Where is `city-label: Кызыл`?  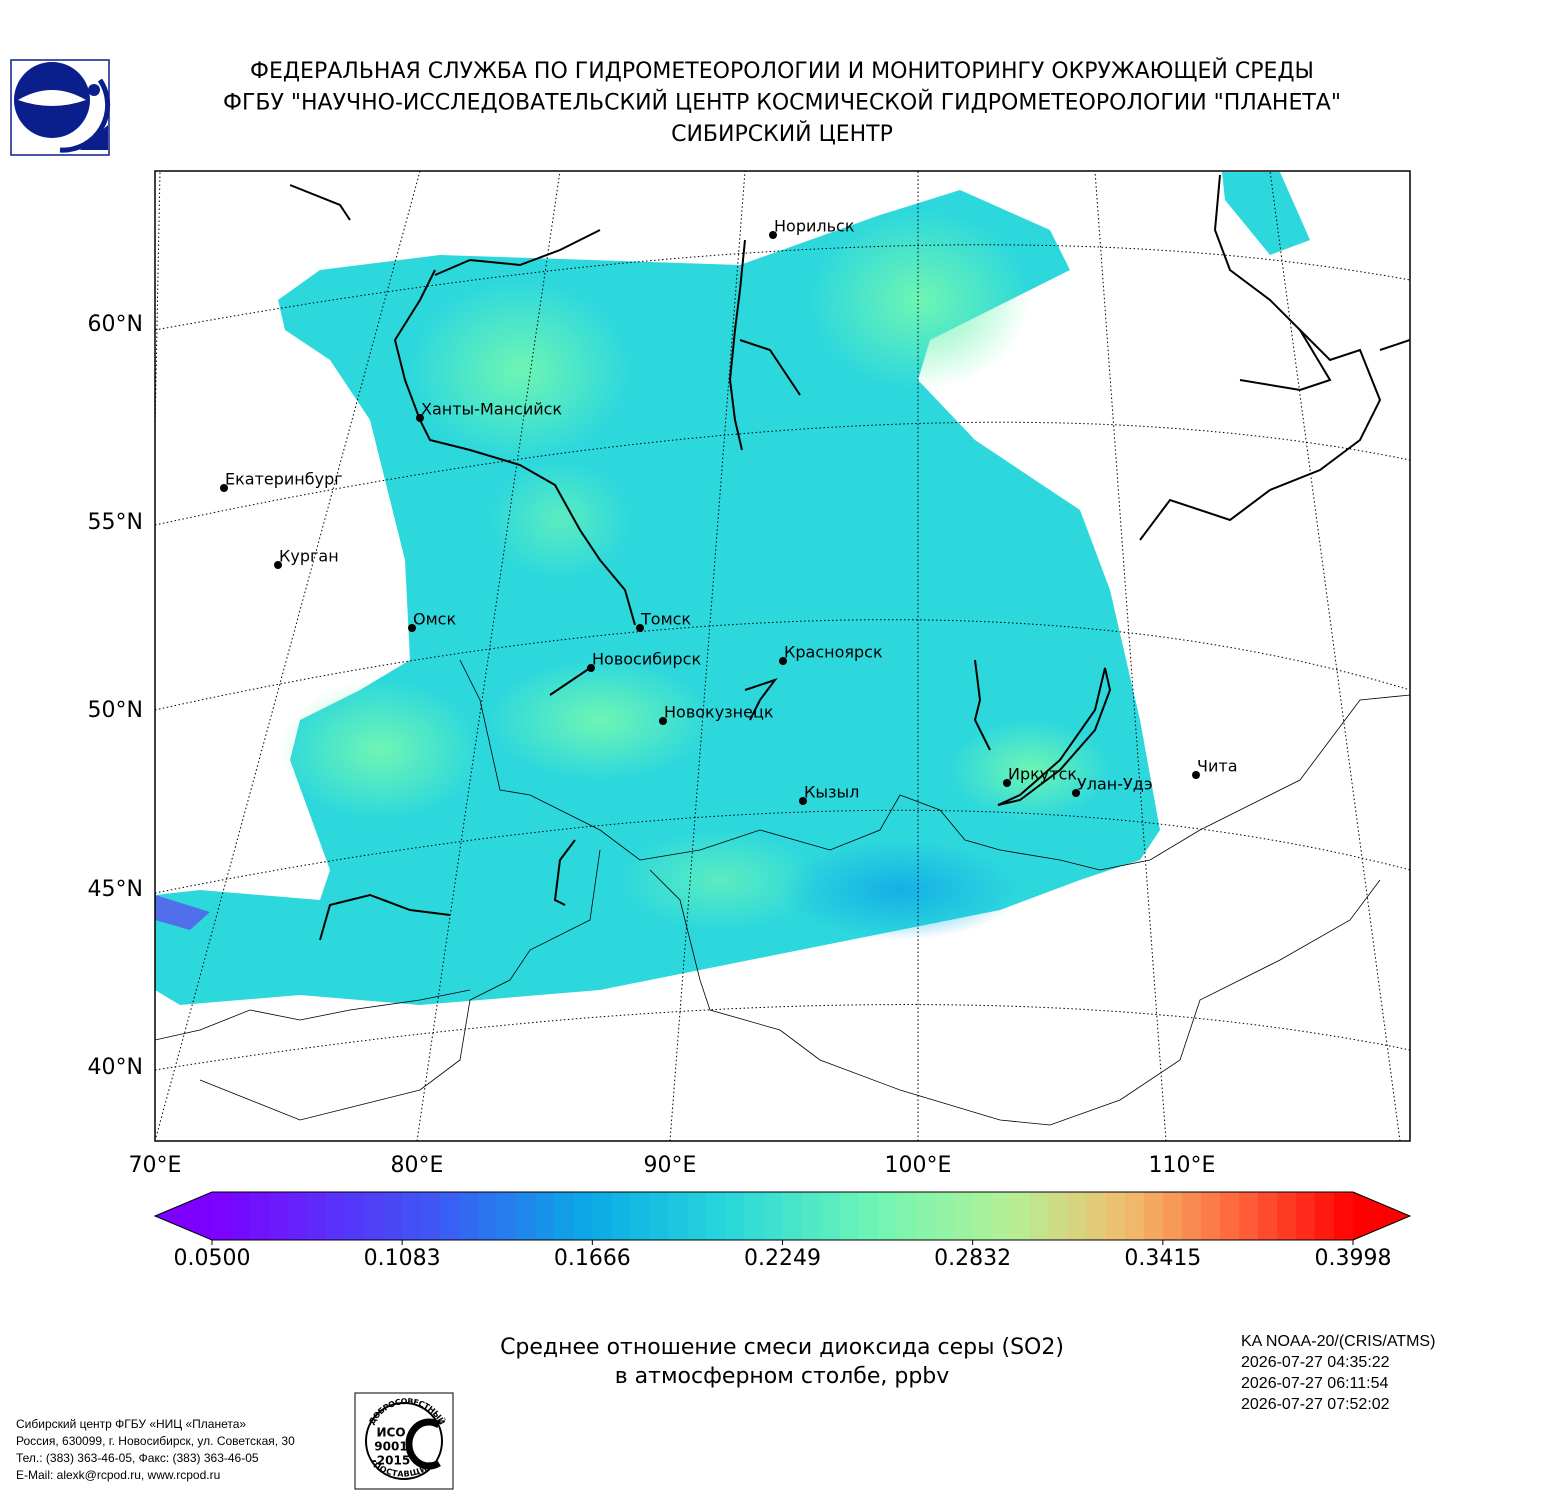
city-label: Кызыл is located at coordinates (831, 792).